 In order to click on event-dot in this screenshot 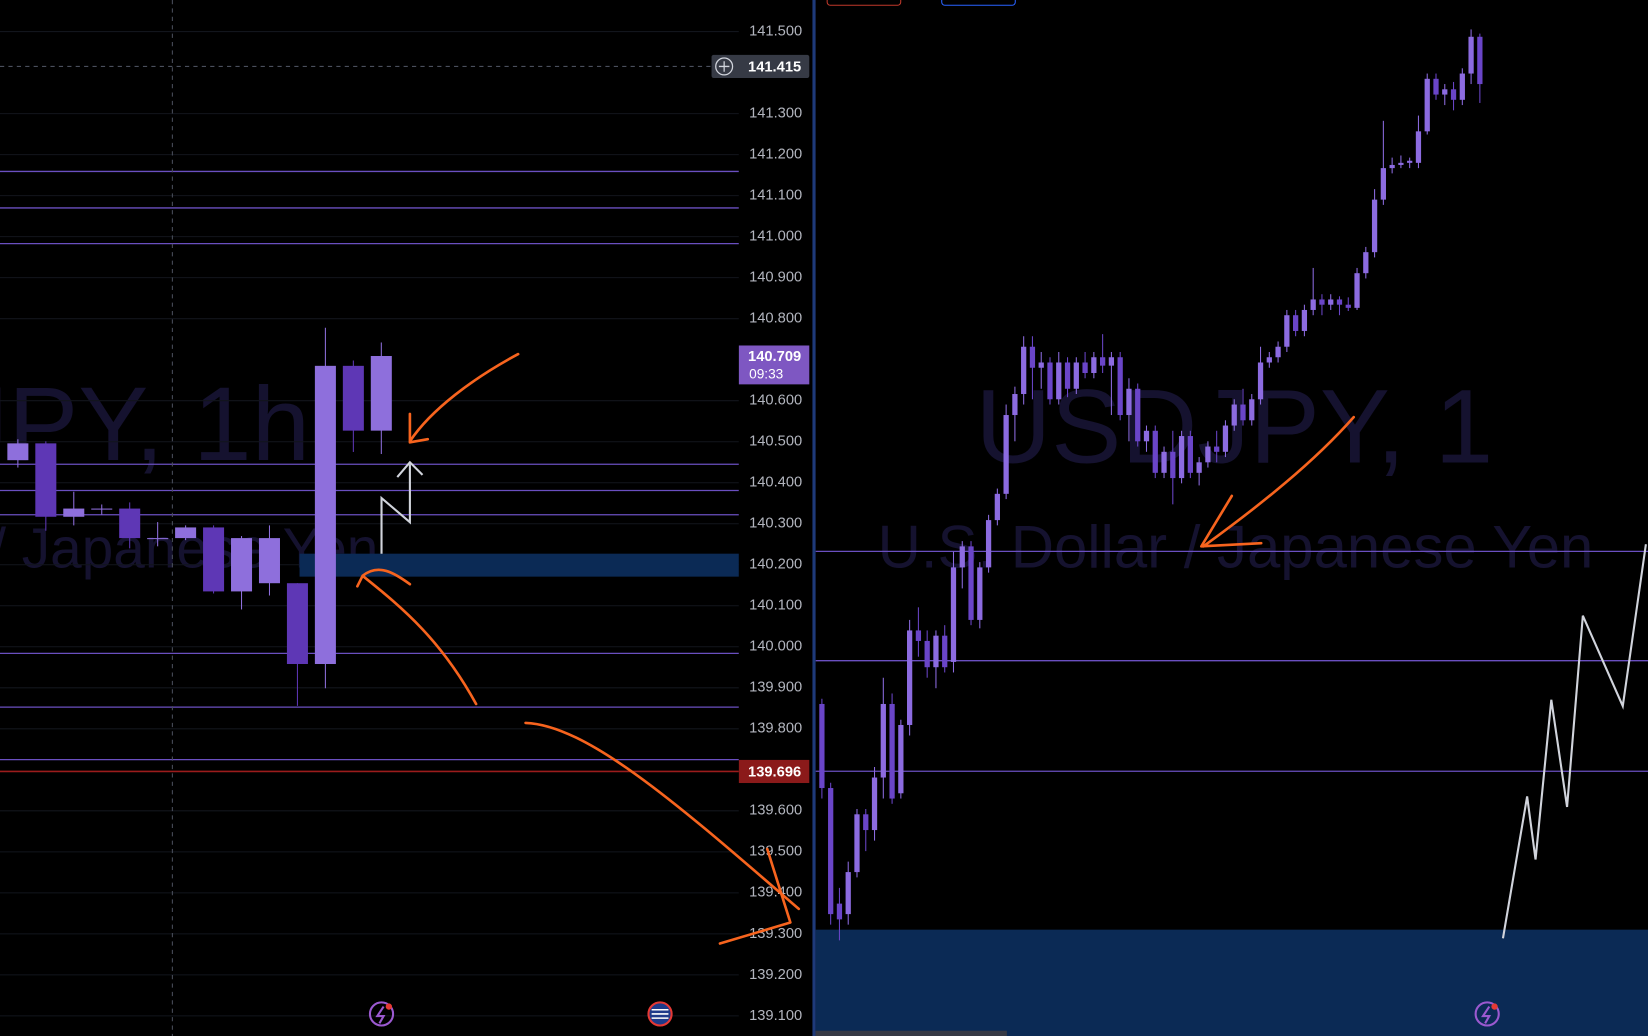, I will do `click(1494, 1006)`.